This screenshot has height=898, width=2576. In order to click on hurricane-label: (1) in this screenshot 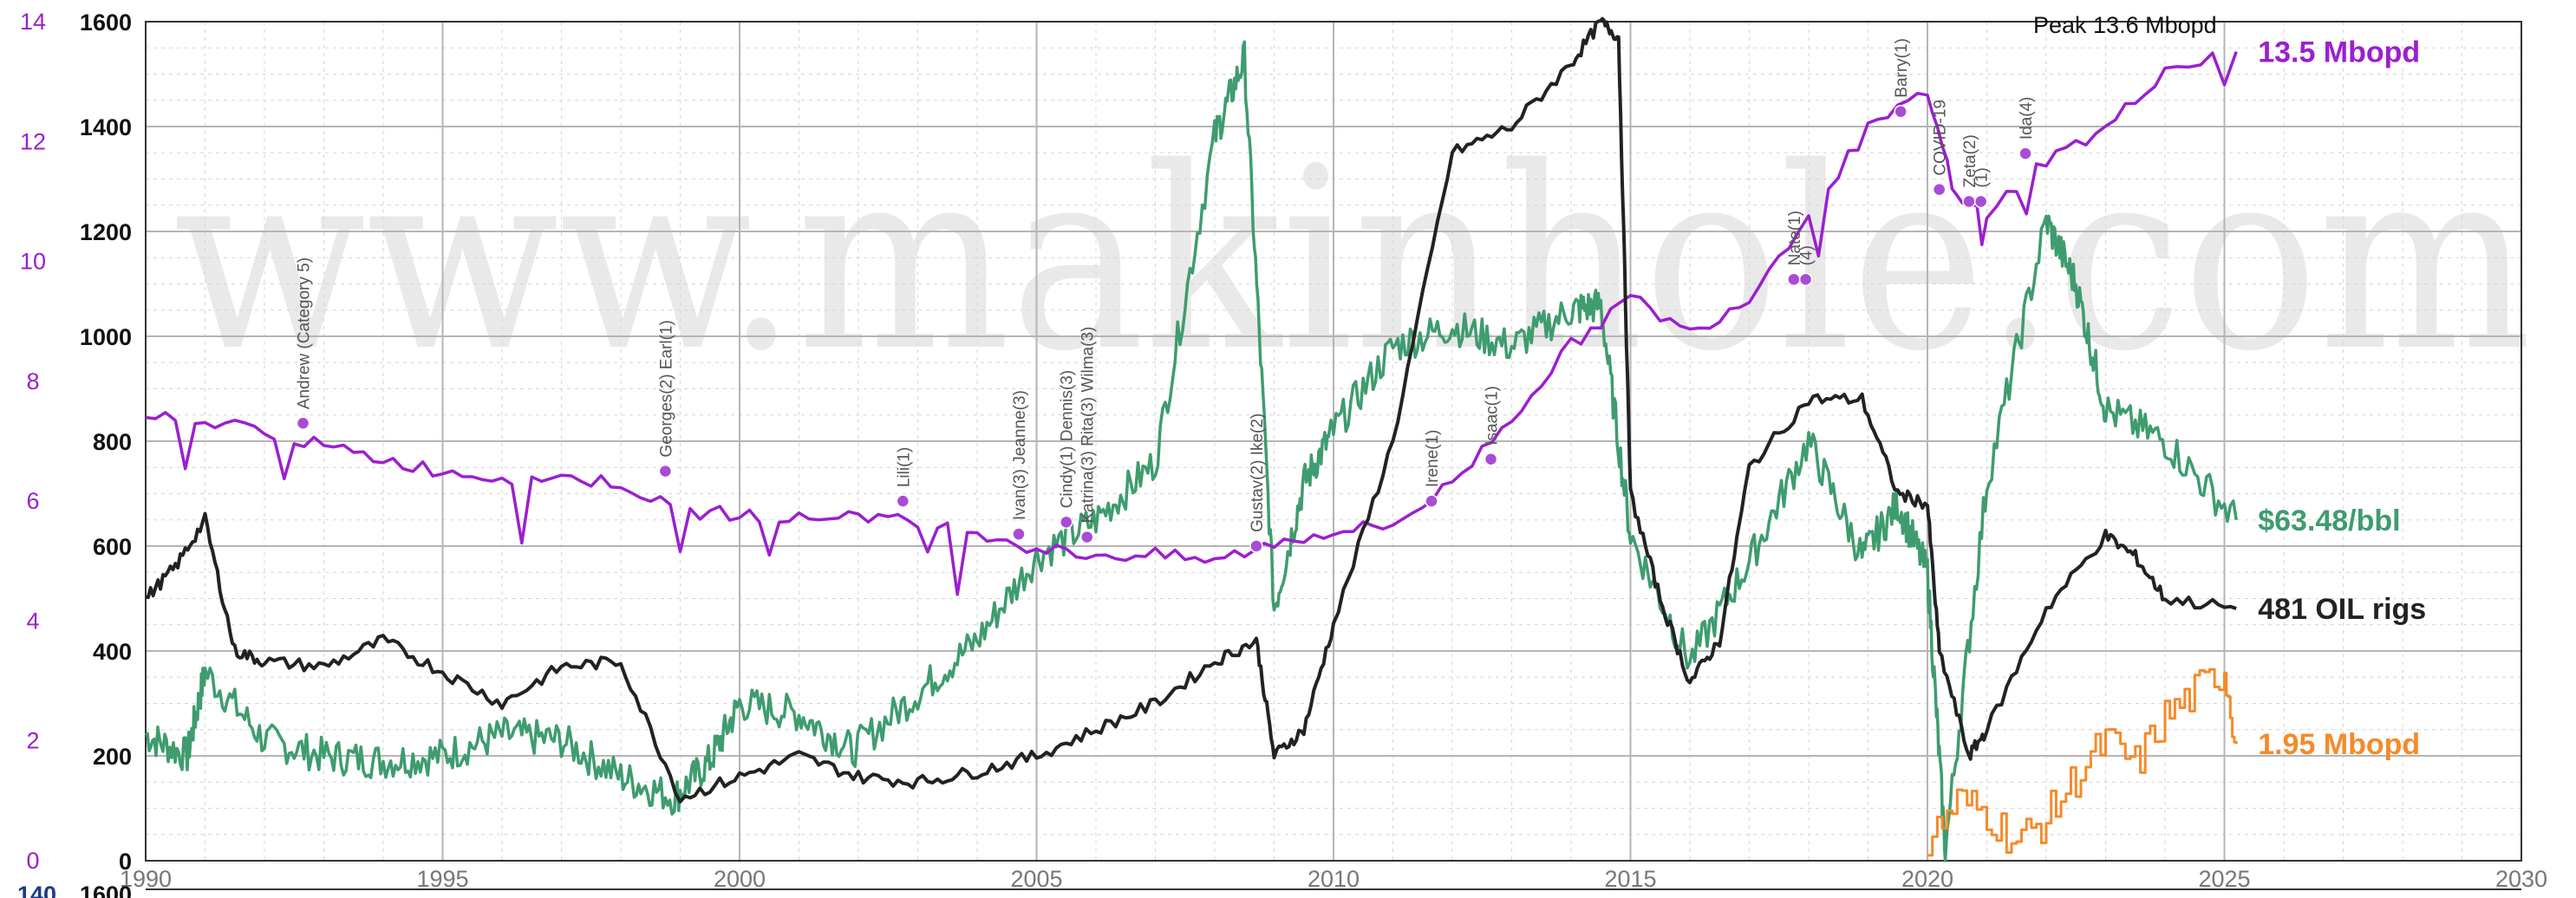, I will do `click(1983, 177)`.